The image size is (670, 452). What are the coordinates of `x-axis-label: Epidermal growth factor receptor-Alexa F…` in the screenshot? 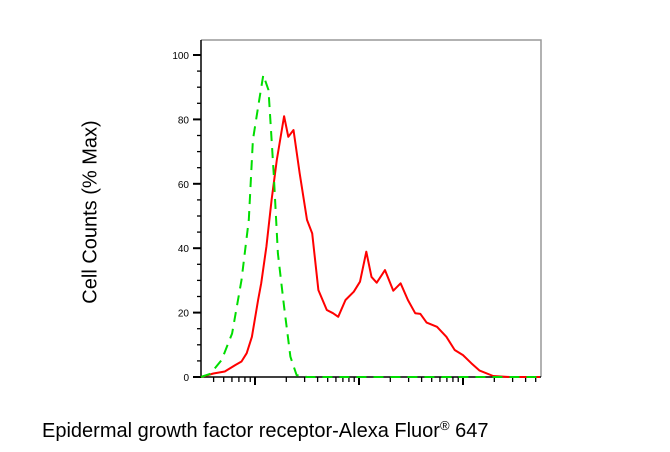 It's located at (265, 430).